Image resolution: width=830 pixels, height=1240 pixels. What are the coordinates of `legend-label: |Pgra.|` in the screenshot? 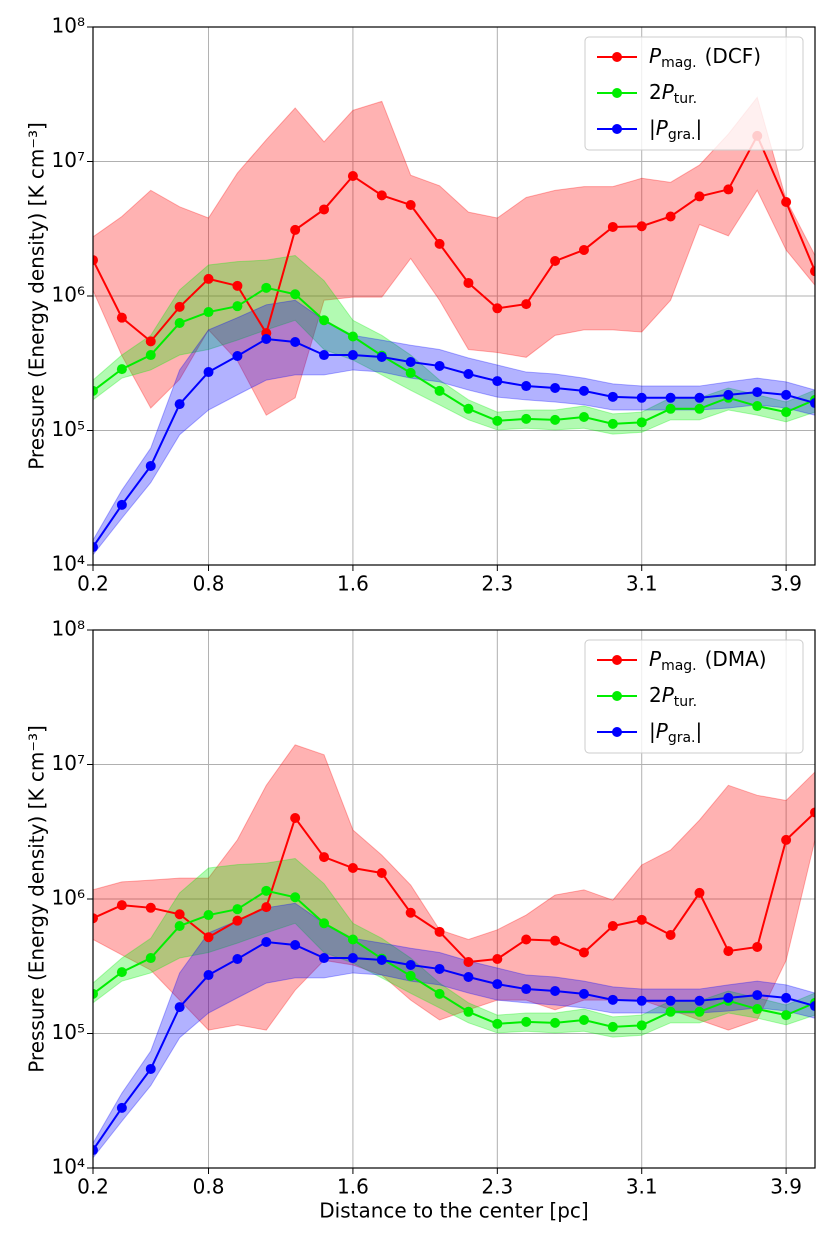 It's located at (675, 733).